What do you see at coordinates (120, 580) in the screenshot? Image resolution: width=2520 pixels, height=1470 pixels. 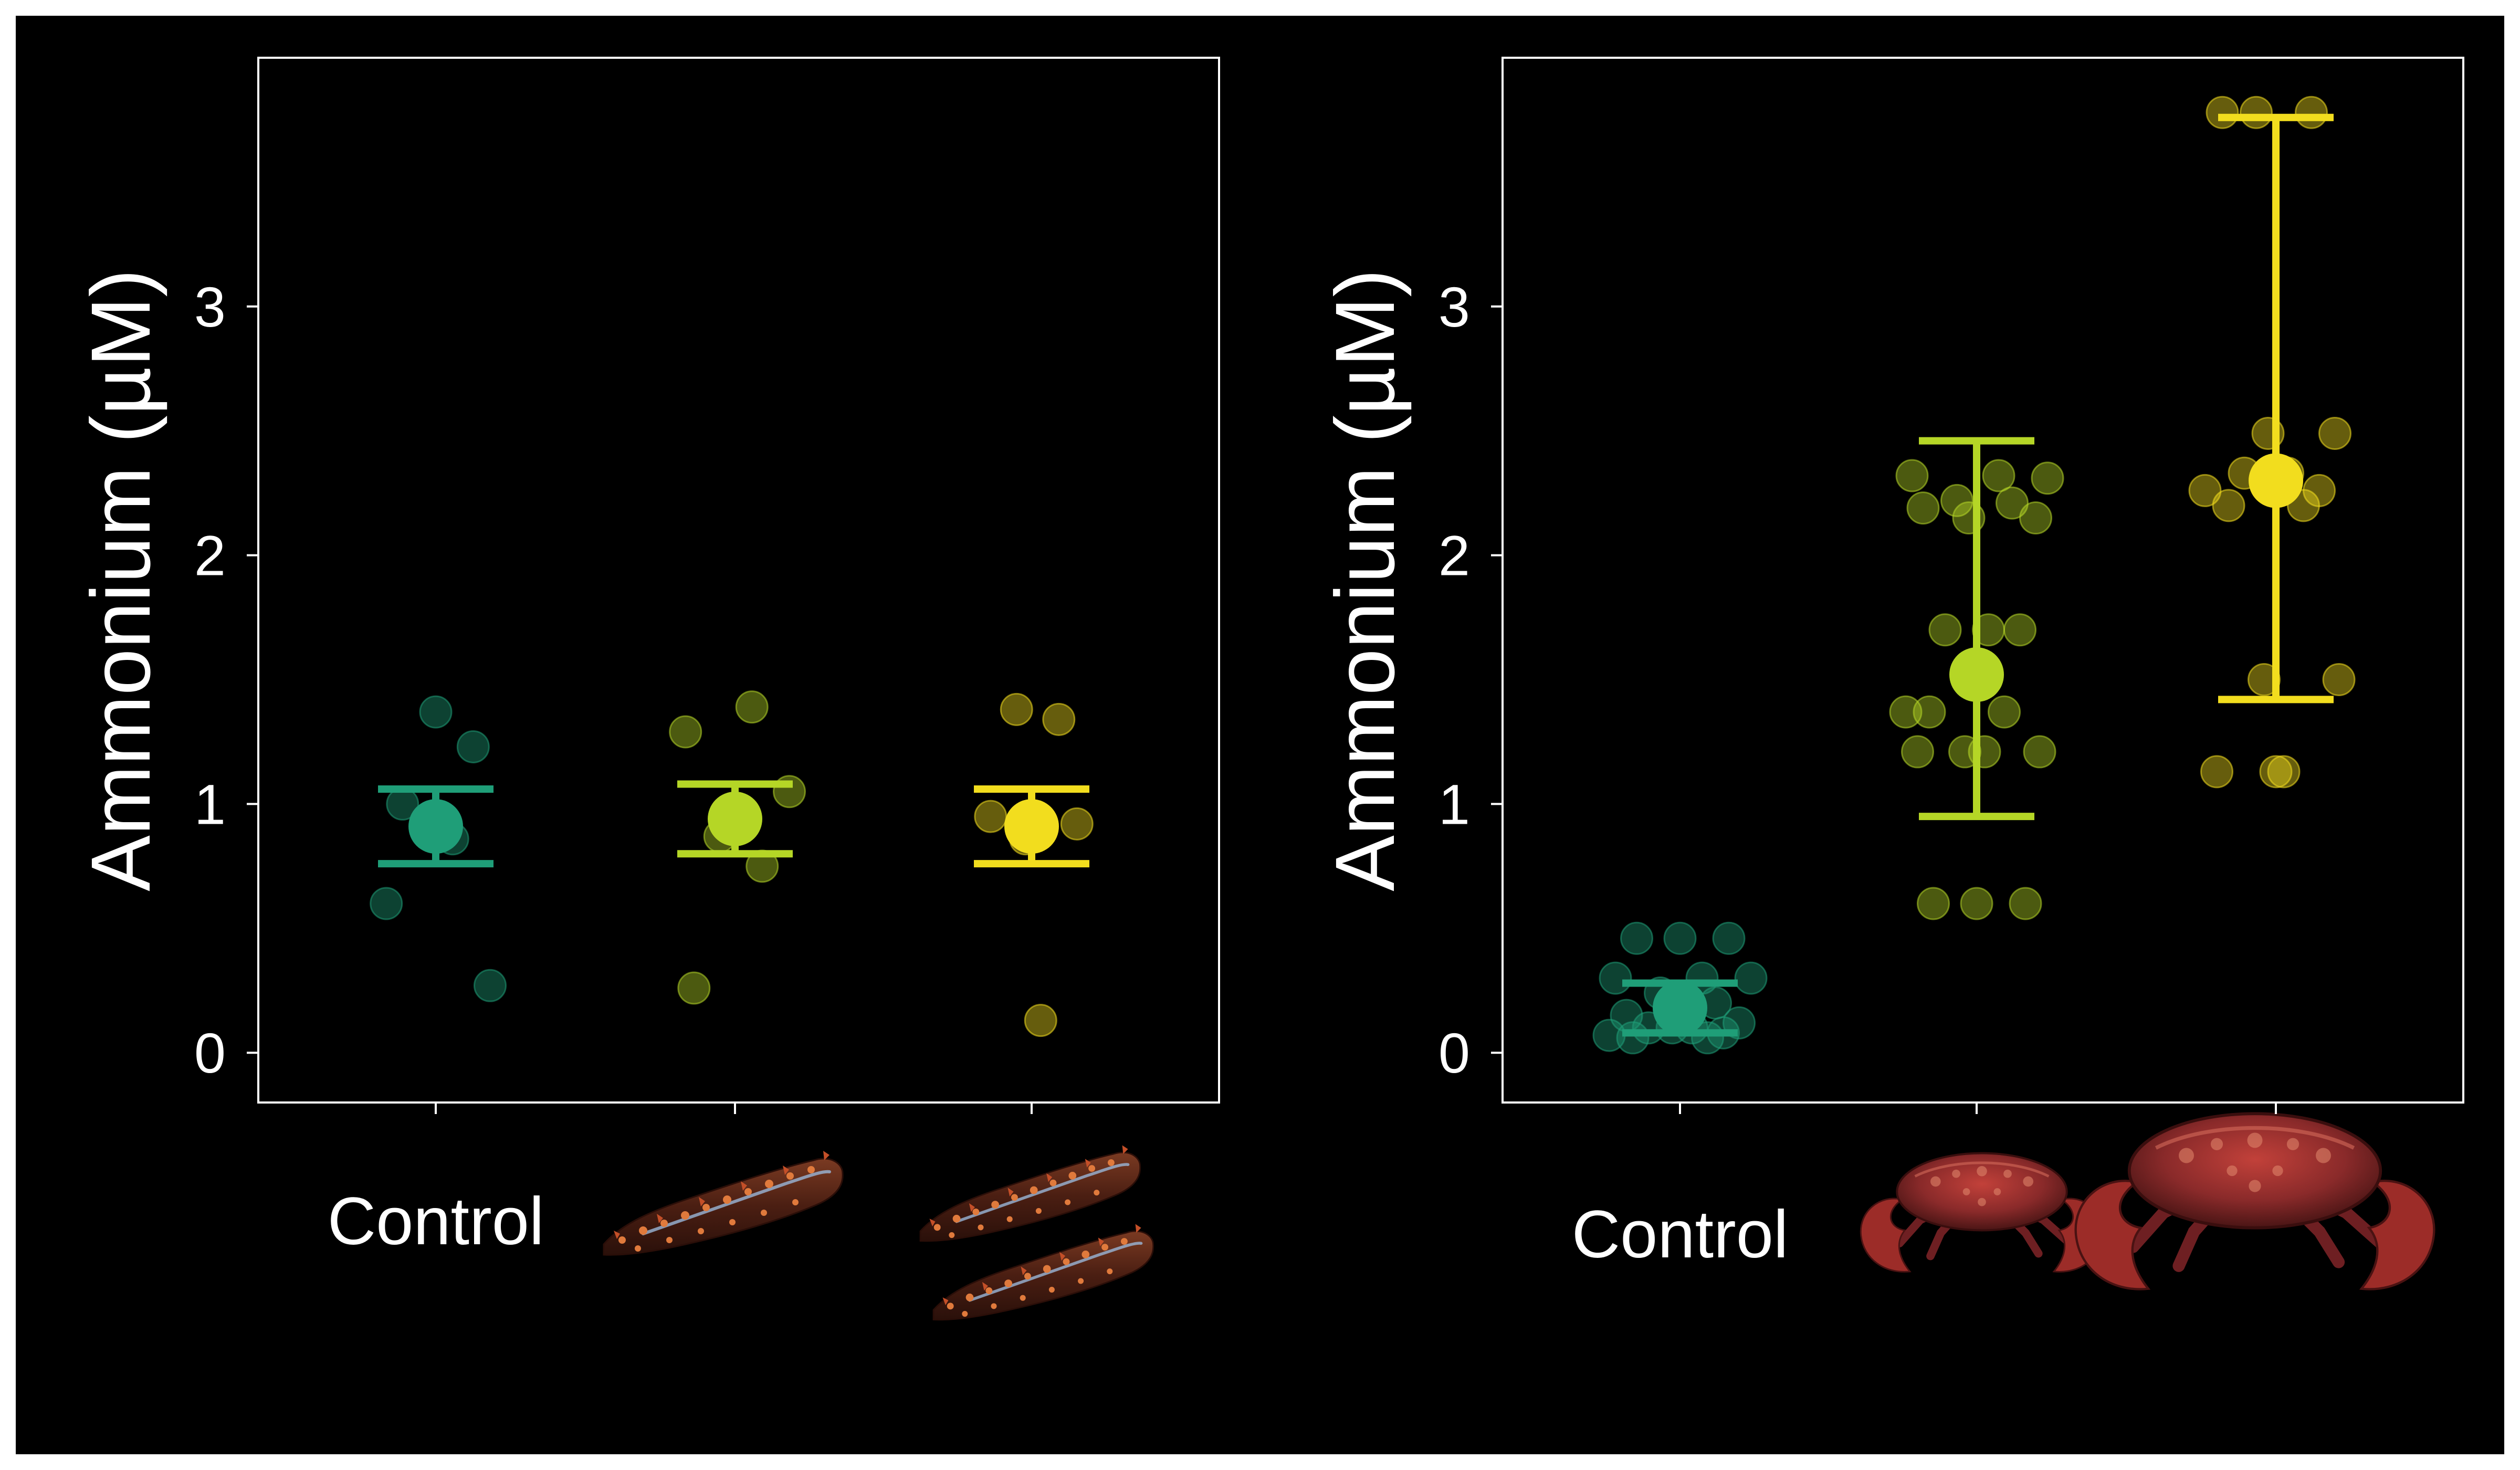 I see `left-y-axis-label: Ammonium (µM)` at bounding box center [120, 580].